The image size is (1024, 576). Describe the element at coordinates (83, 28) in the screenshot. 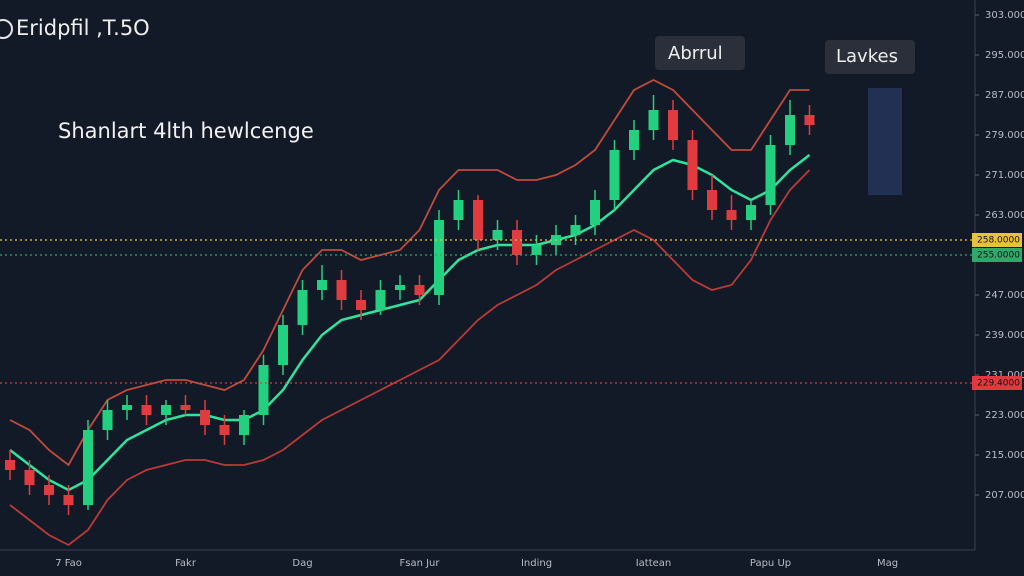

I see `chart-title: Eridpfil ,T.5O` at that location.